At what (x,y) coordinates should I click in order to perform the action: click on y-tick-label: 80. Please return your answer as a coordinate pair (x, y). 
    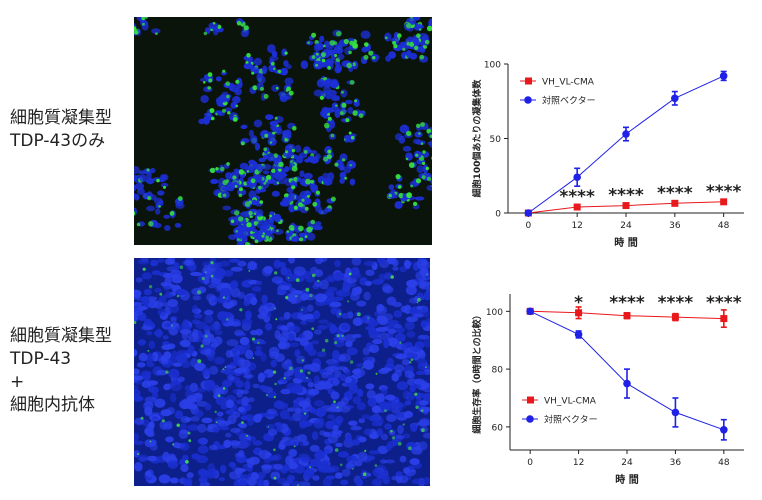
    Looking at the image, I should click on (498, 371).